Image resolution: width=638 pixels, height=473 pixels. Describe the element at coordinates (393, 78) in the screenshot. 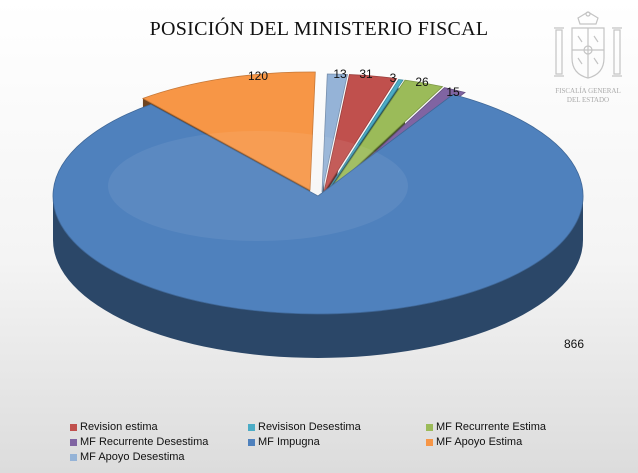

I see `data-label-revisison-desestima: 3` at that location.